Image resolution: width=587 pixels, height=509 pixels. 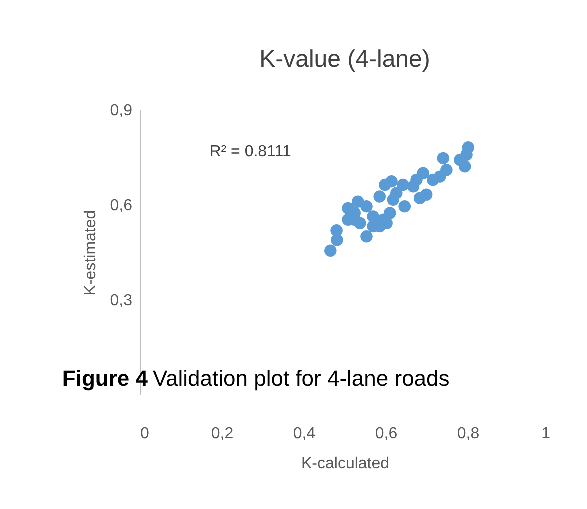 What do you see at coordinates (222, 434) in the screenshot?
I see `x-tick-label: 0,2` at bounding box center [222, 434].